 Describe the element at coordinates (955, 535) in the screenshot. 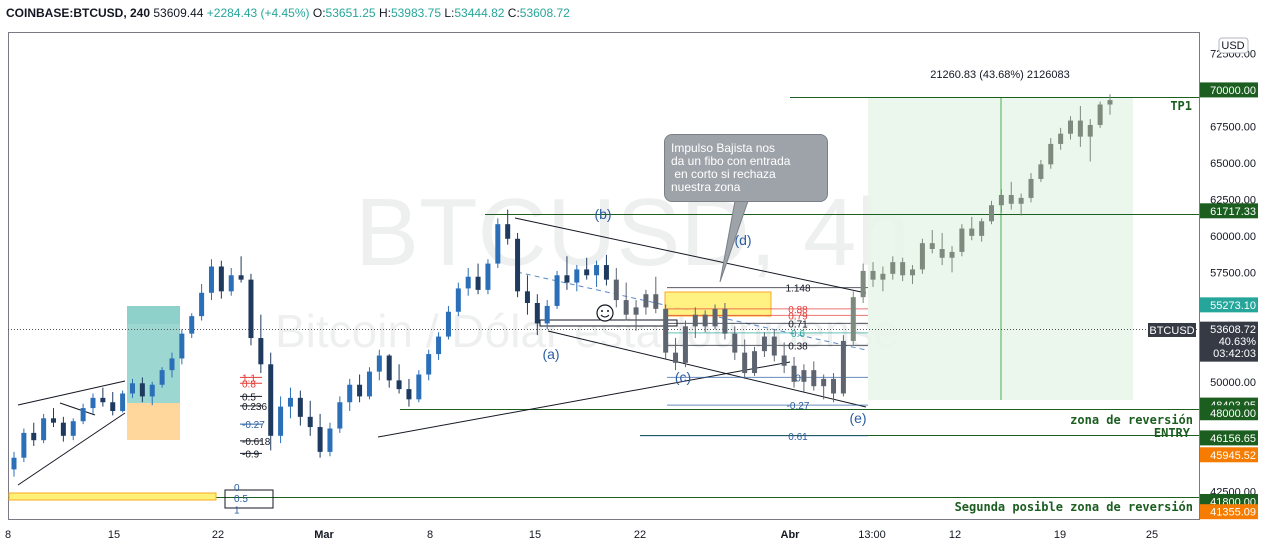

I see `x-tick-label: 12` at that location.